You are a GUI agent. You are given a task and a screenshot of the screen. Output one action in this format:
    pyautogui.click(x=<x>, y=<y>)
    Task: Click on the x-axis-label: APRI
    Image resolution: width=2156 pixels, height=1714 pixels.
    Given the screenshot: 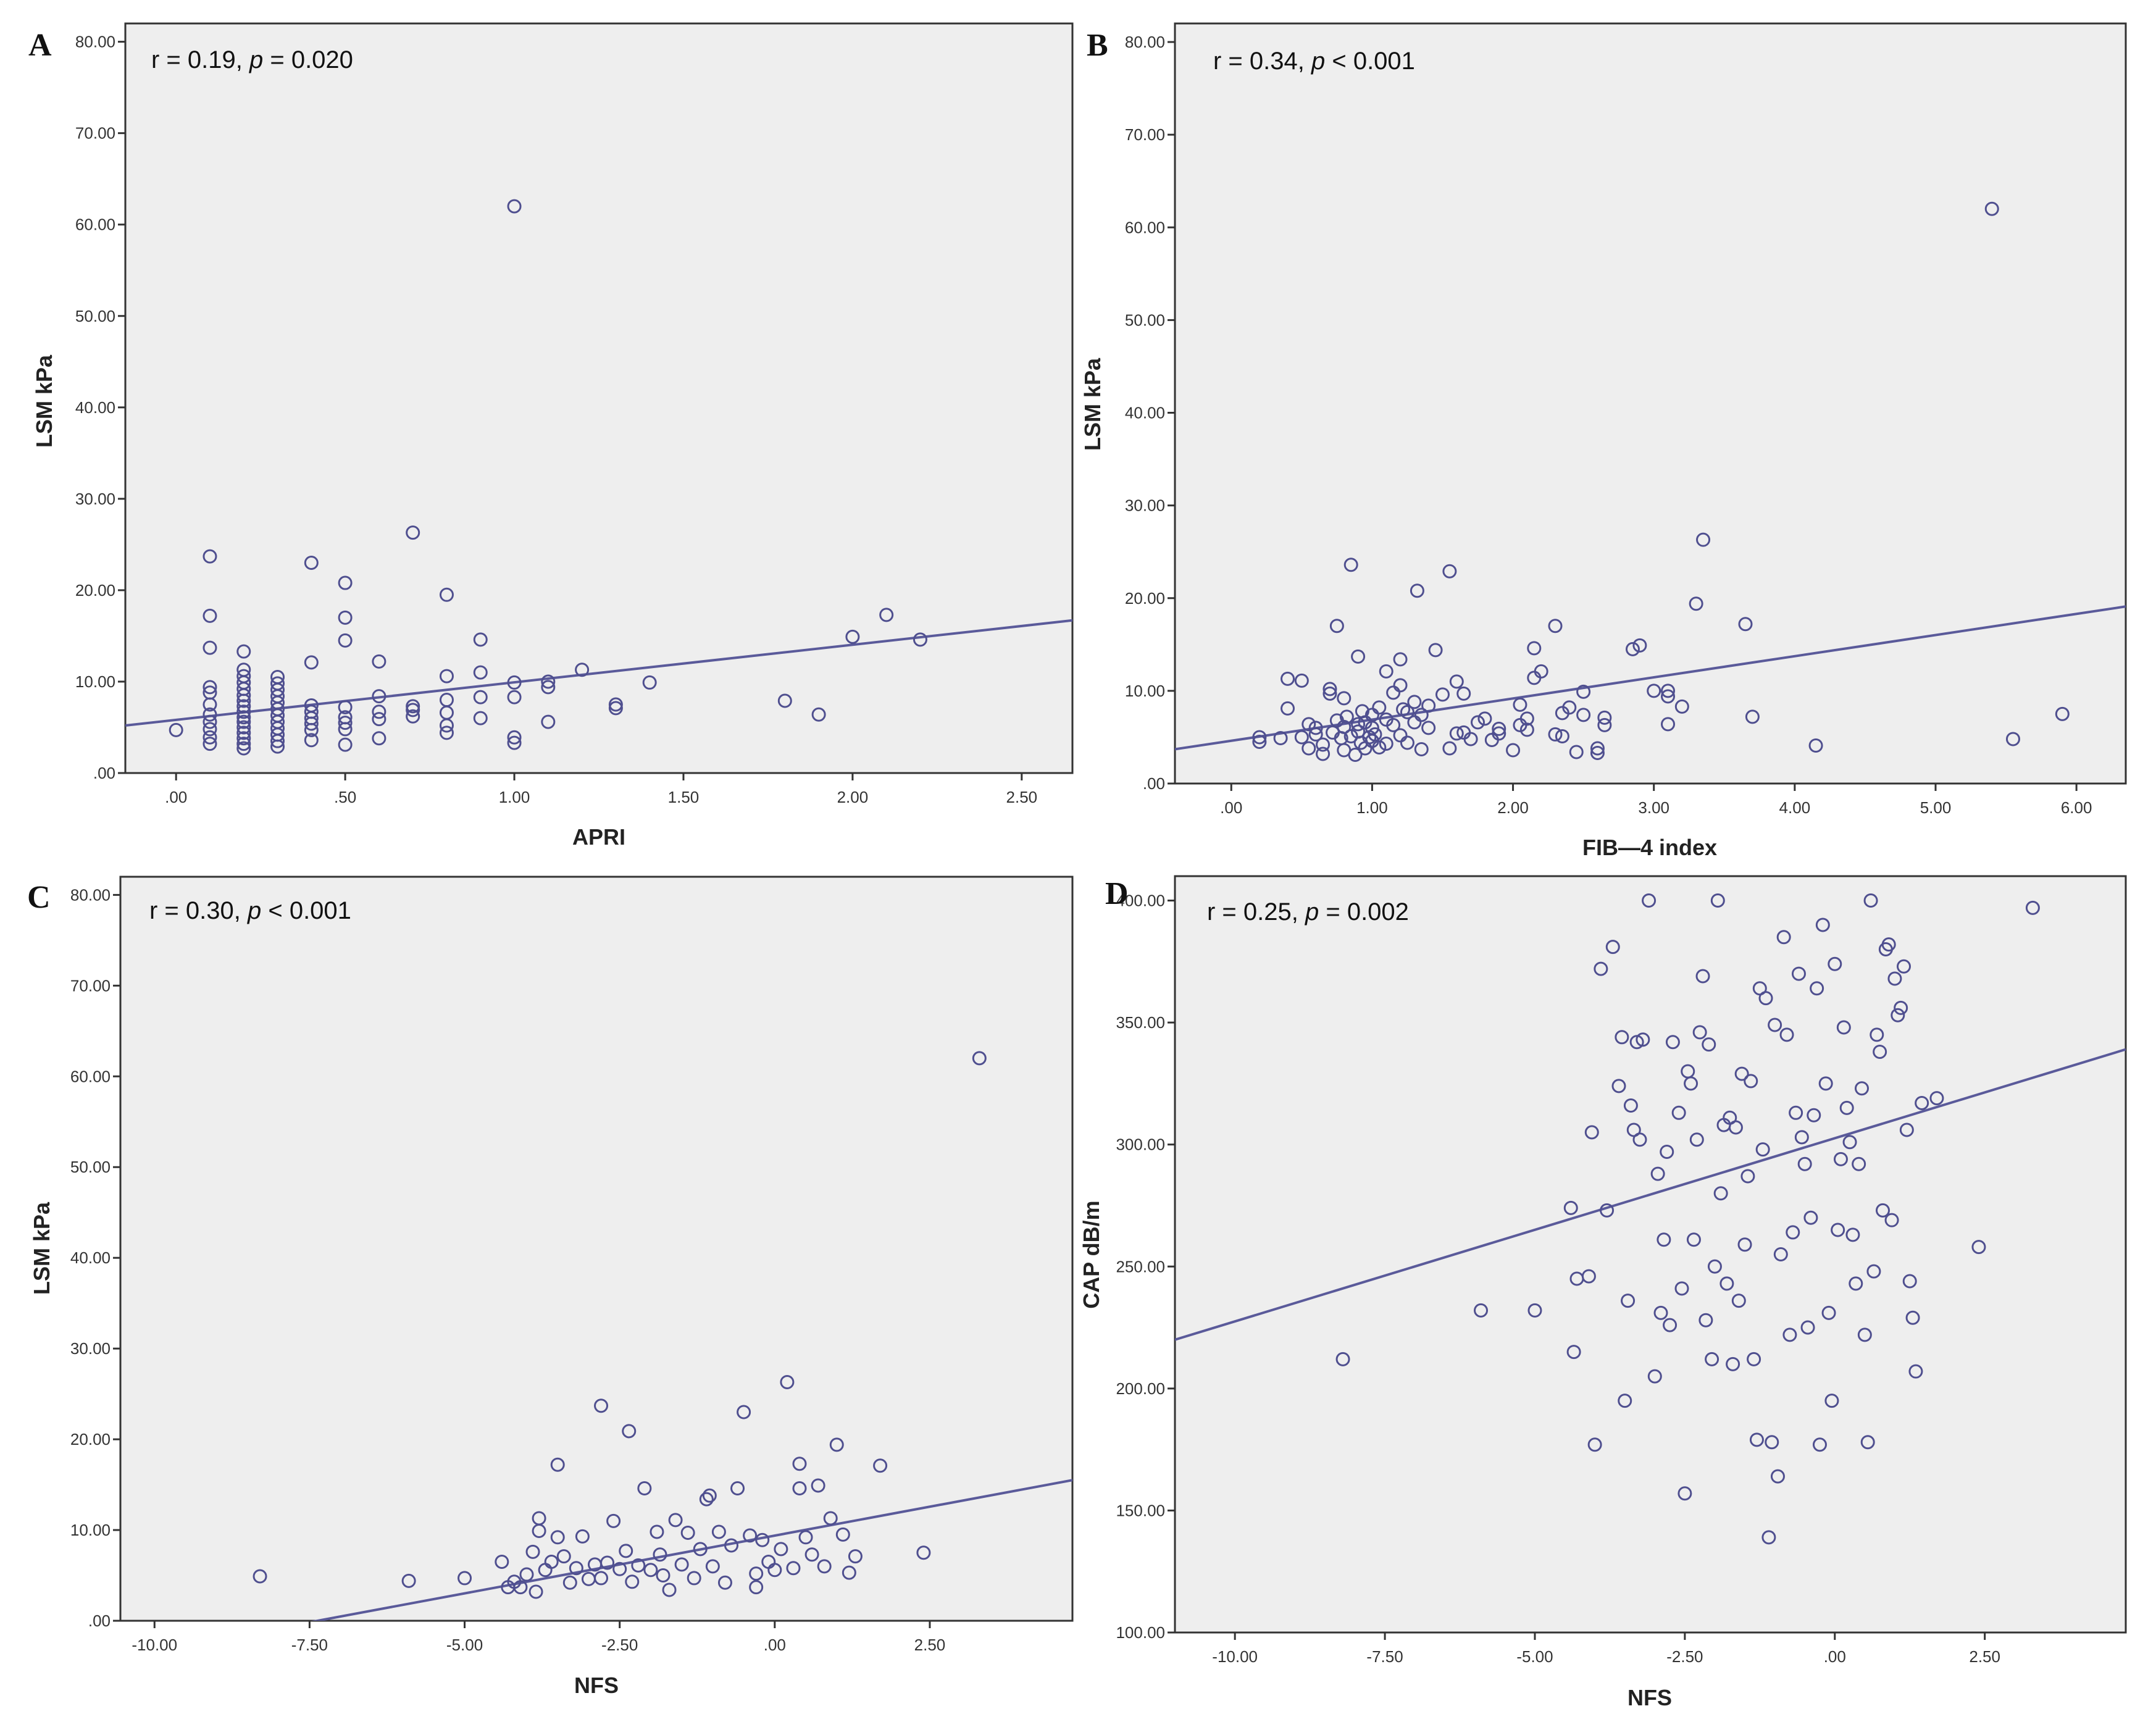 What is the action you would take?
    pyautogui.click(x=598, y=837)
    